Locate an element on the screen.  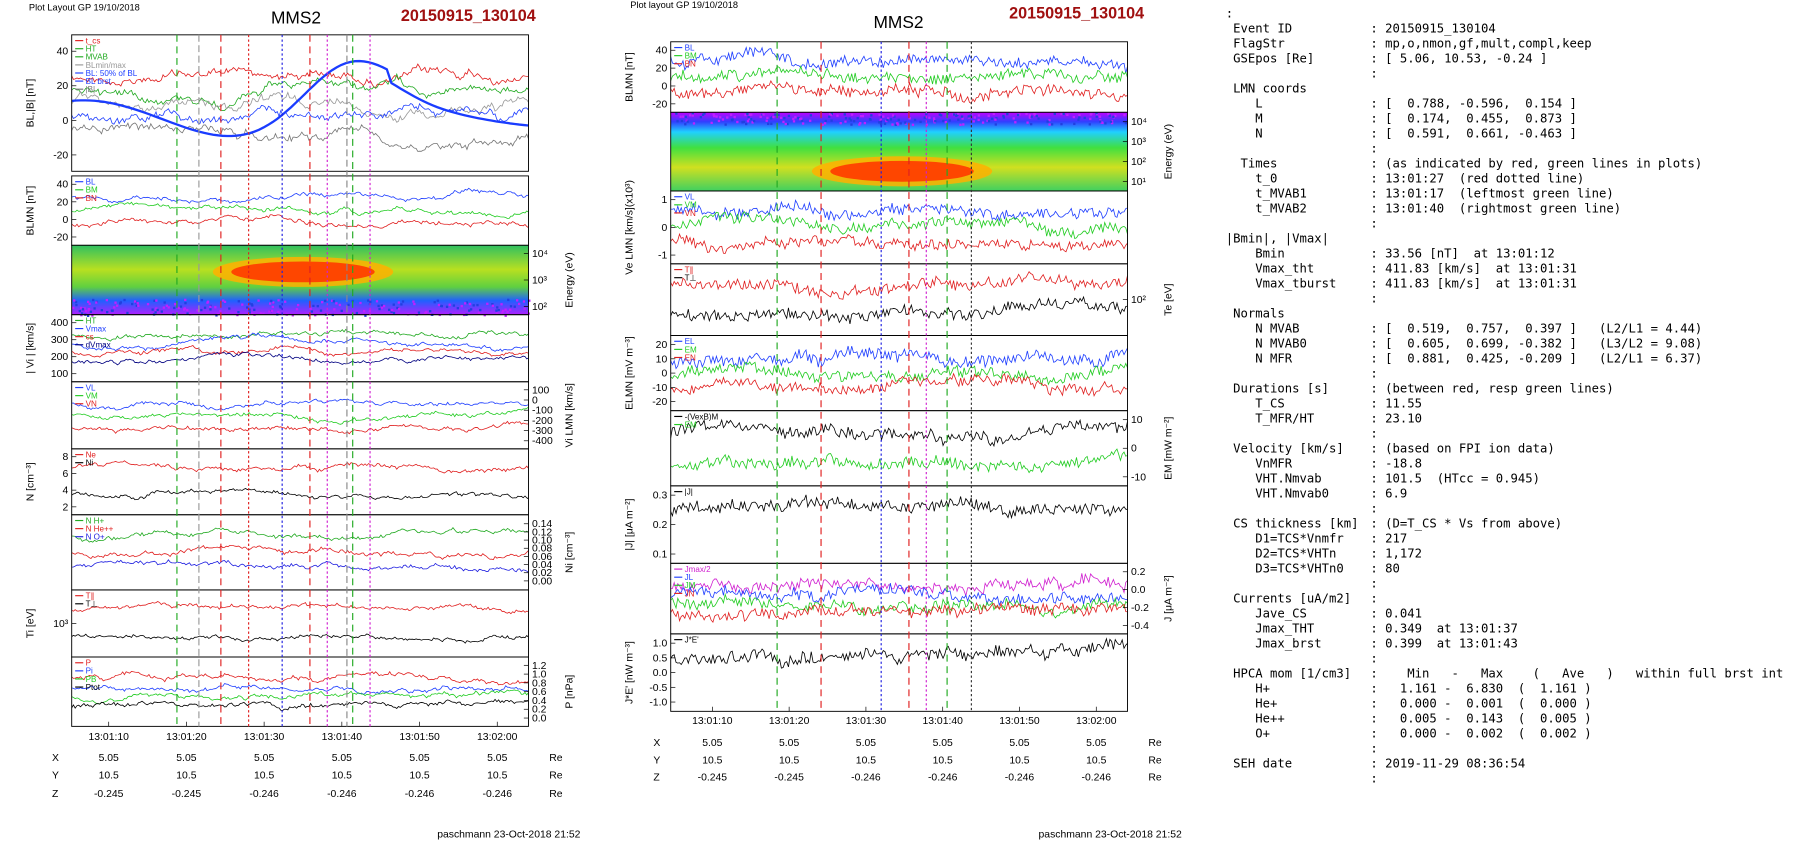
x-tick-label: 13:02:00 is located at coordinates (497, 737).